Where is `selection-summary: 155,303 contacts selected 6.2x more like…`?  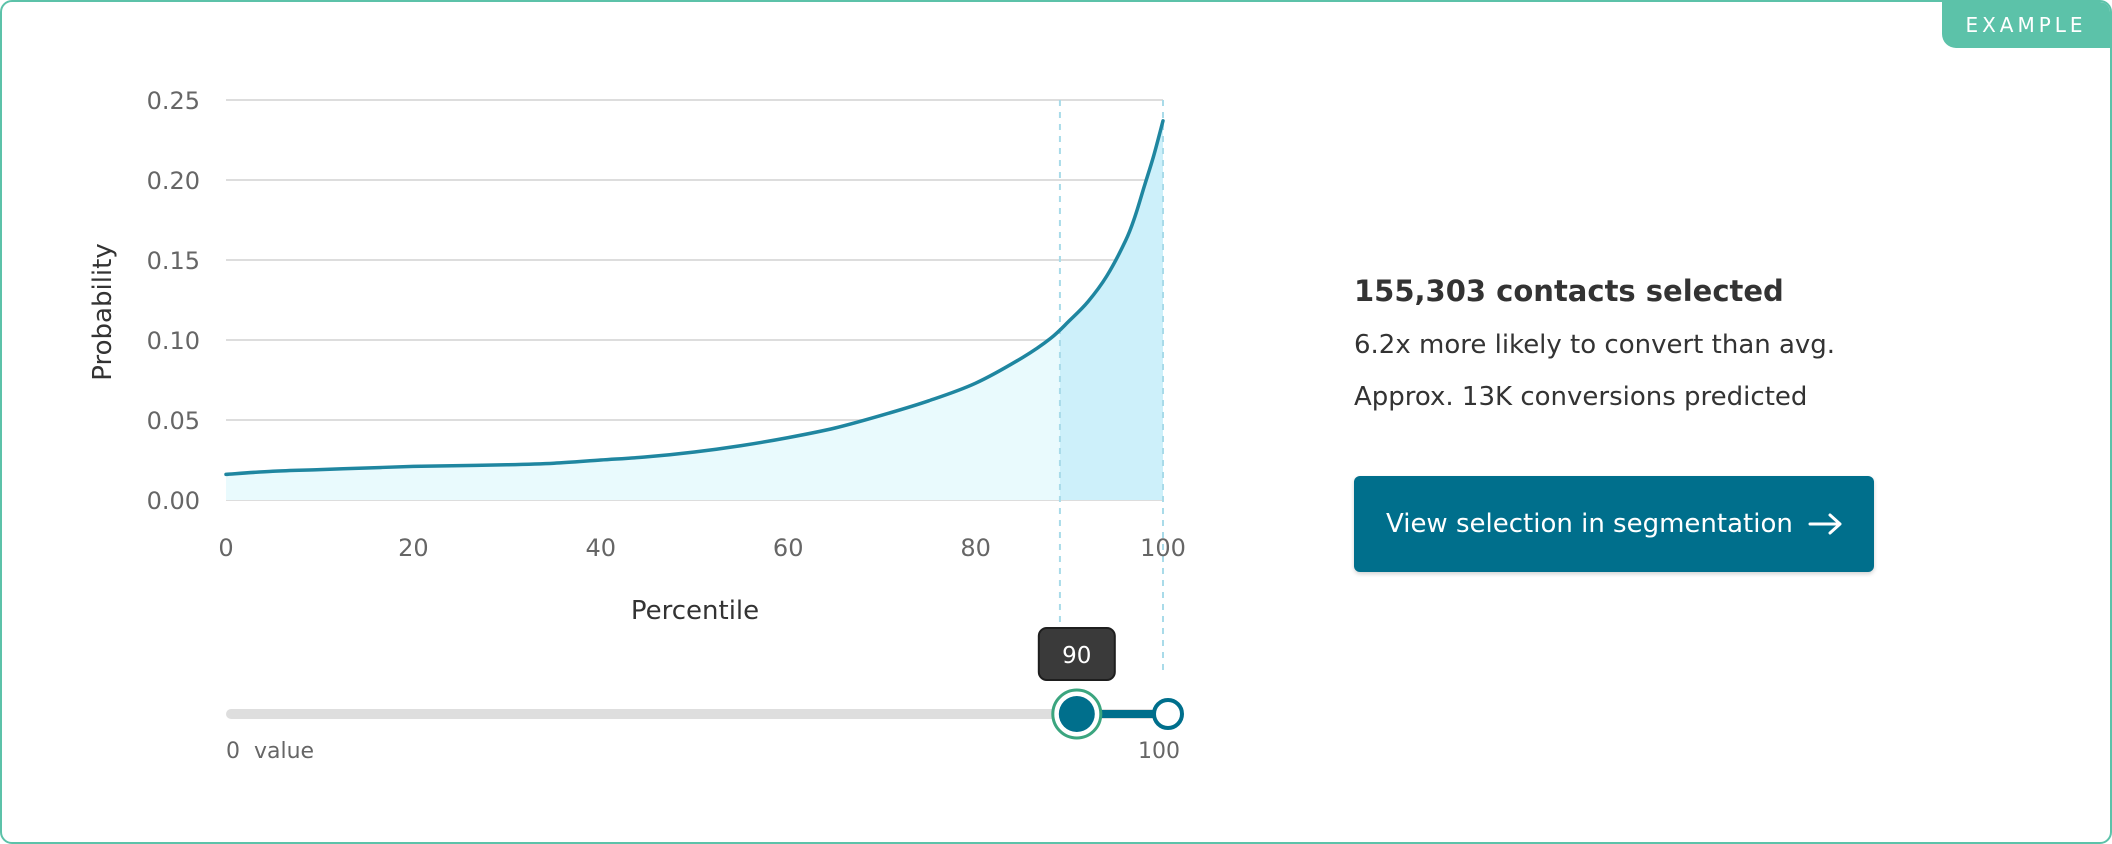
selection-summary: 155,303 contacts selected 6.2x more like… is located at coordinates (1674, 354).